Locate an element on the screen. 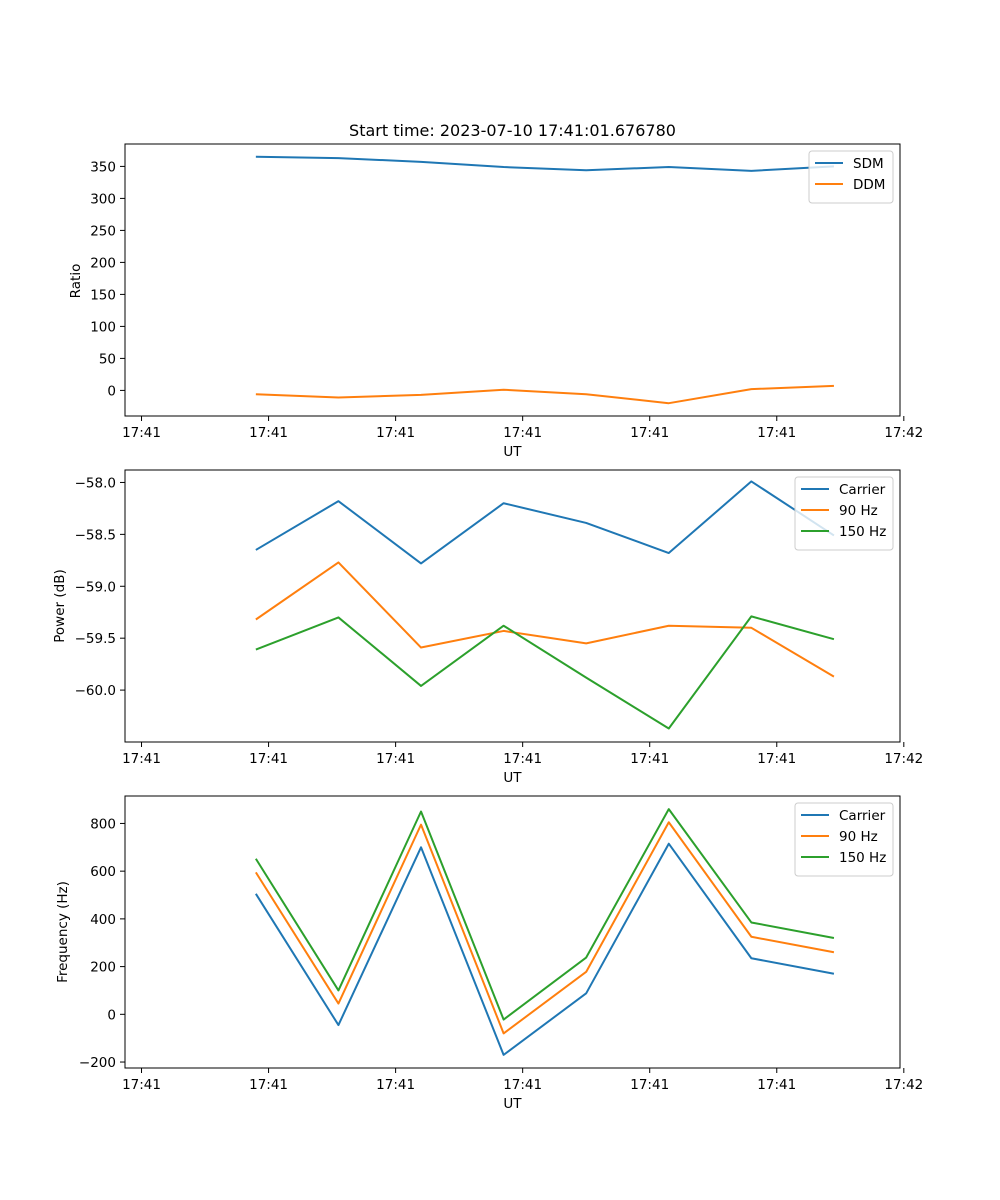  y-tick-label: −59.0 is located at coordinates (95, 587).